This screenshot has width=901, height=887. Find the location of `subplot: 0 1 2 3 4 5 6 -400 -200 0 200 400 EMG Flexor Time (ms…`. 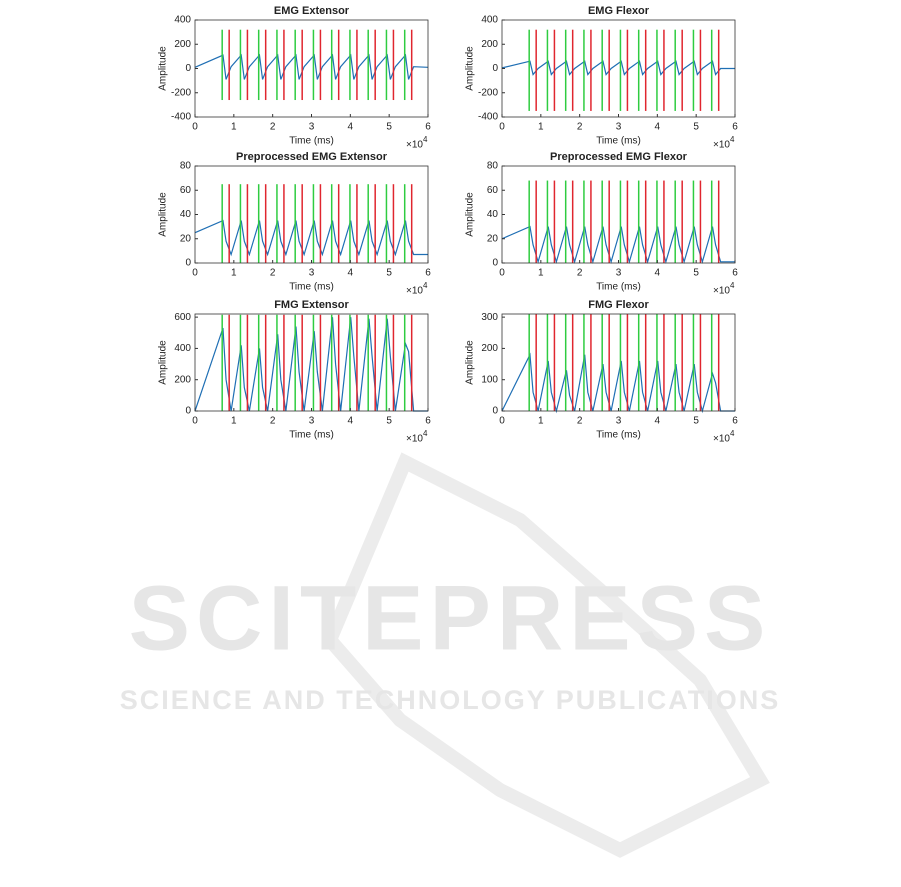

subplot: 0 1 2 3 4 5 6 -400 -200 0 200 400 EMG Flexor Time (ms… is located at coordinates (602, 78).